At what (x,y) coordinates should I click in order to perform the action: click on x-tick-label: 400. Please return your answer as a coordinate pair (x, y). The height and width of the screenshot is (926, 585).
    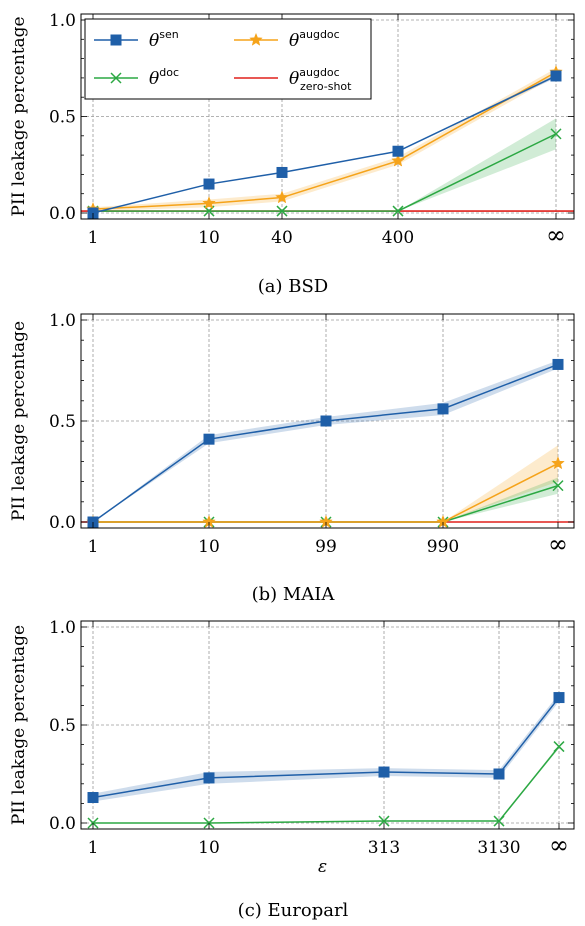
    Looking at the image, I should click on (398, 238).